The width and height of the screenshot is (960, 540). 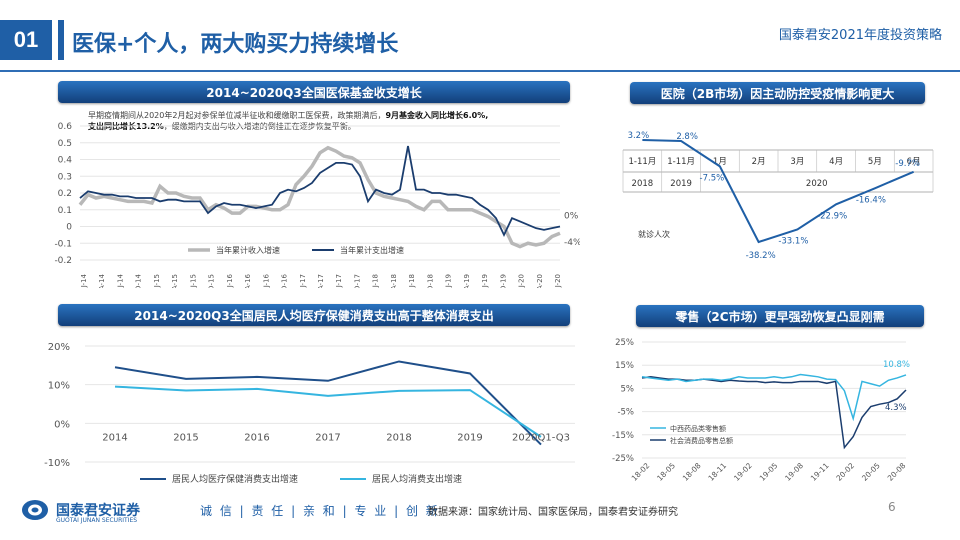 I want to click on legend-health-label: 居民人均医疗保健消费支出增速, so click(x=235, y=479).